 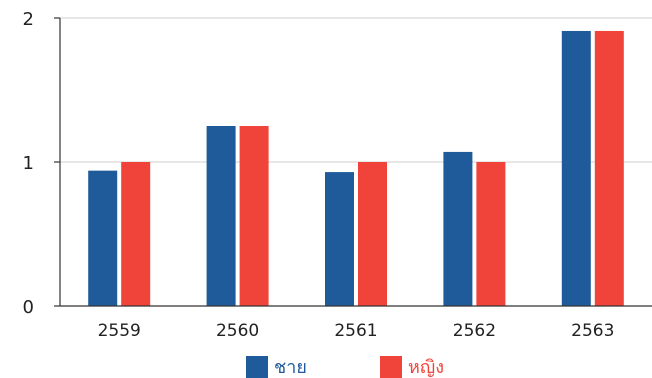 What do you see at coordinates (592, 331) in the screenshot?
I see `x-tick-label: 2563` at bounding box center [592, 331].